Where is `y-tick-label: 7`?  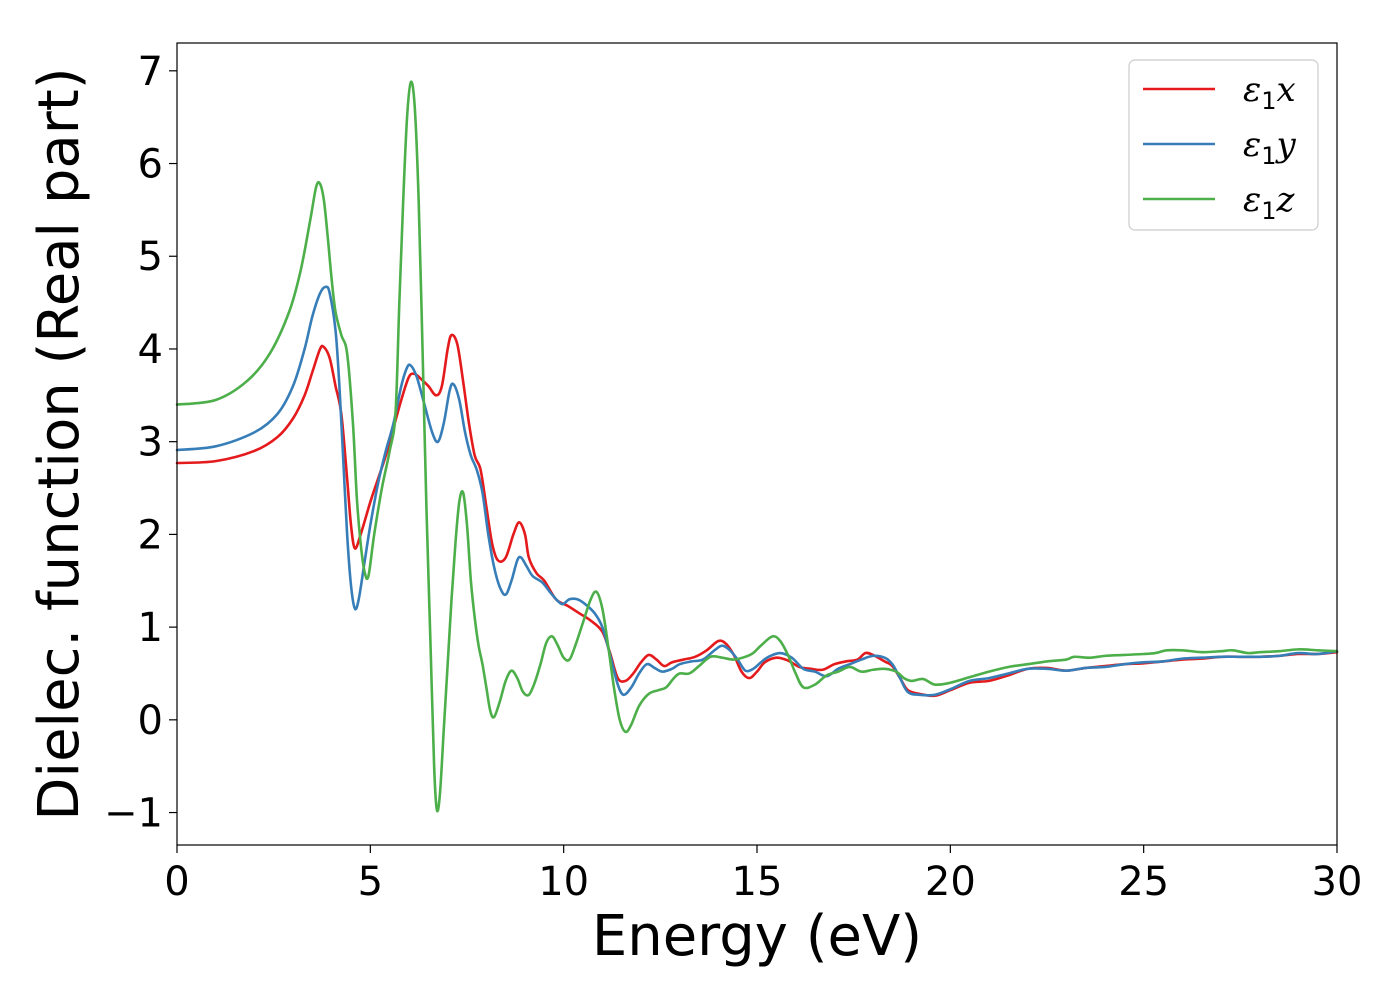 y-tick-label: 7 is located at coordinates (150, 72).